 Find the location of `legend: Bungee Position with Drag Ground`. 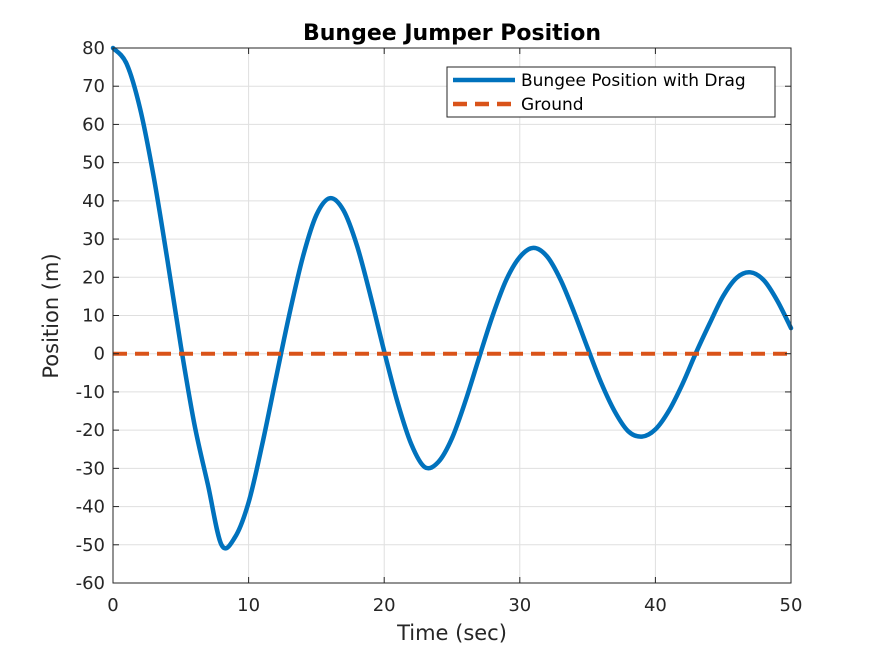

legend: Bungee Position with Drag Ground is located at coordinates (611, 92).